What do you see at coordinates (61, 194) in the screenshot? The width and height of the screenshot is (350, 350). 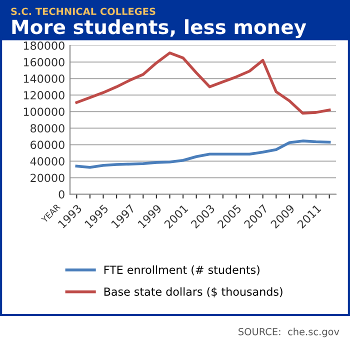 I see `y-tick-label: 0` at bounding box center [61, 194].